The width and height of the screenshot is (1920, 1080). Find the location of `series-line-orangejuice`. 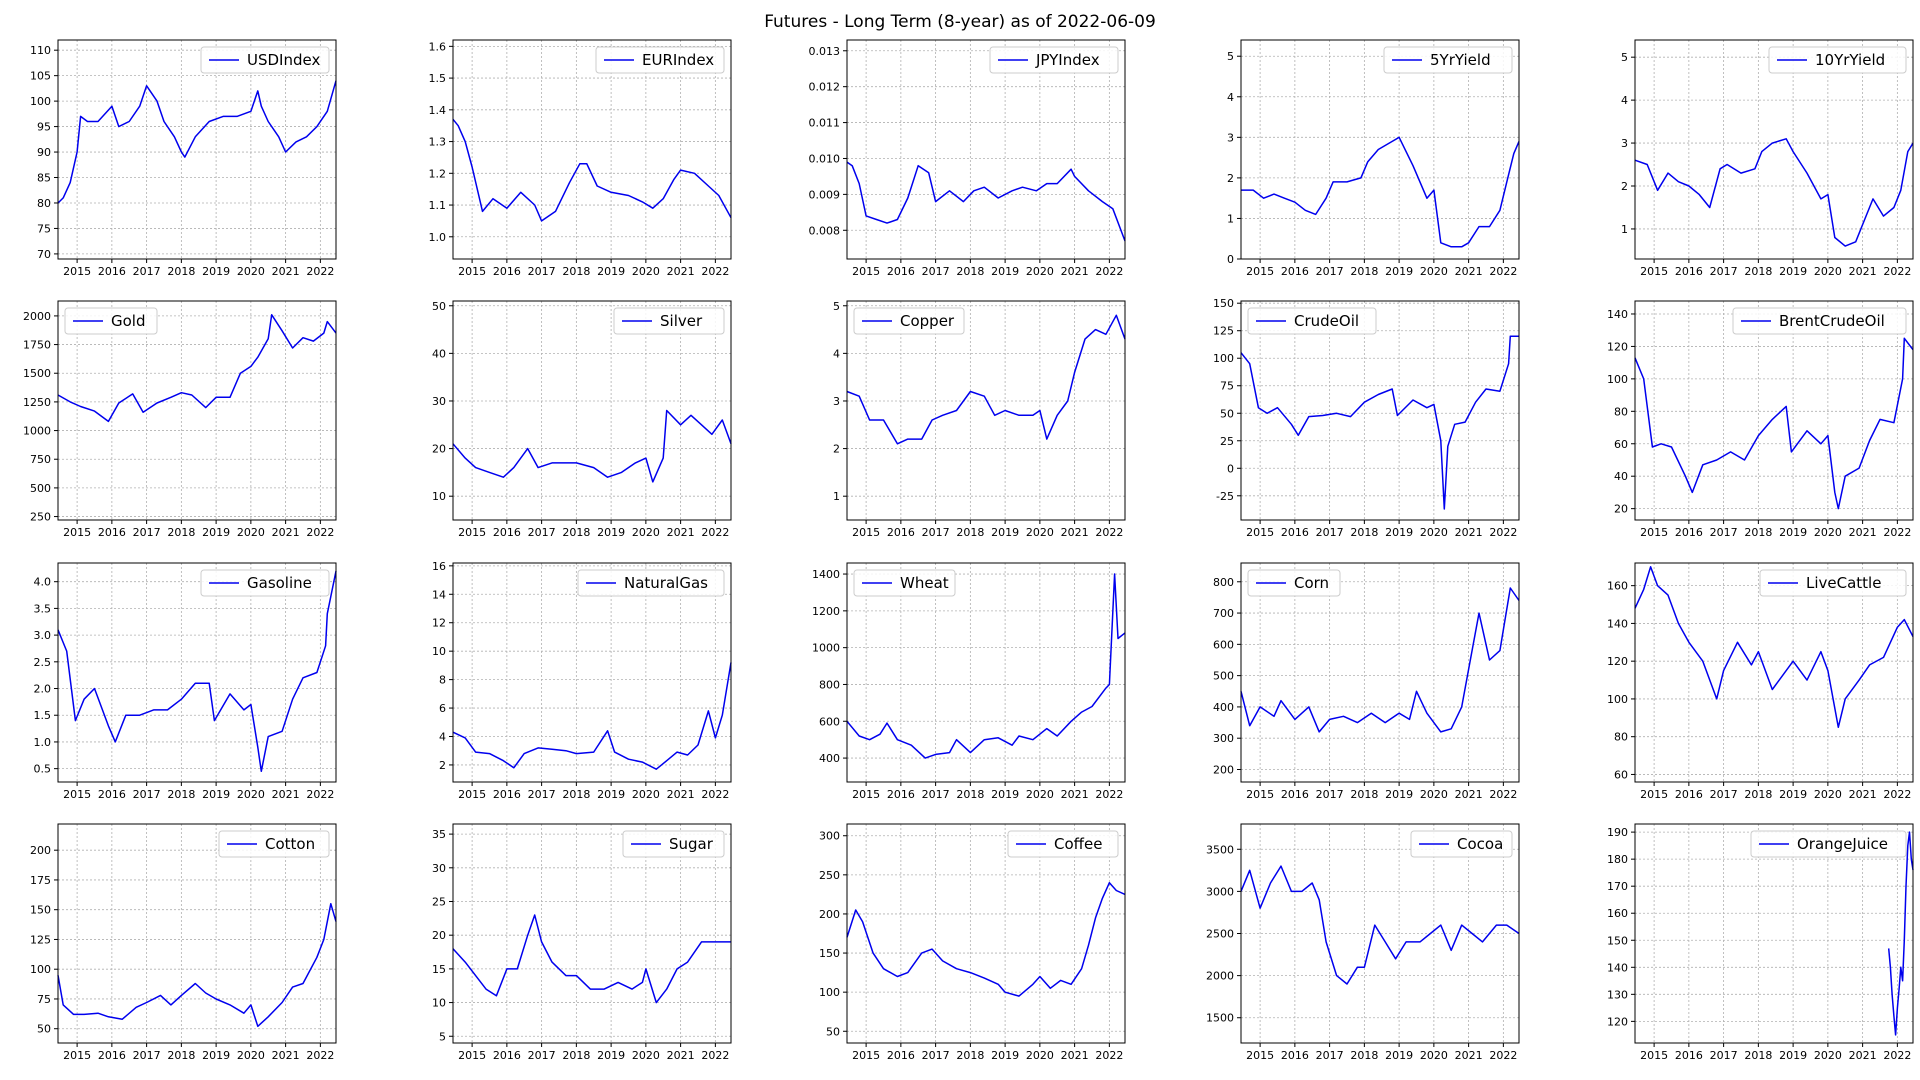

series-line-orangejuice is located at coordinates (1900, 933).